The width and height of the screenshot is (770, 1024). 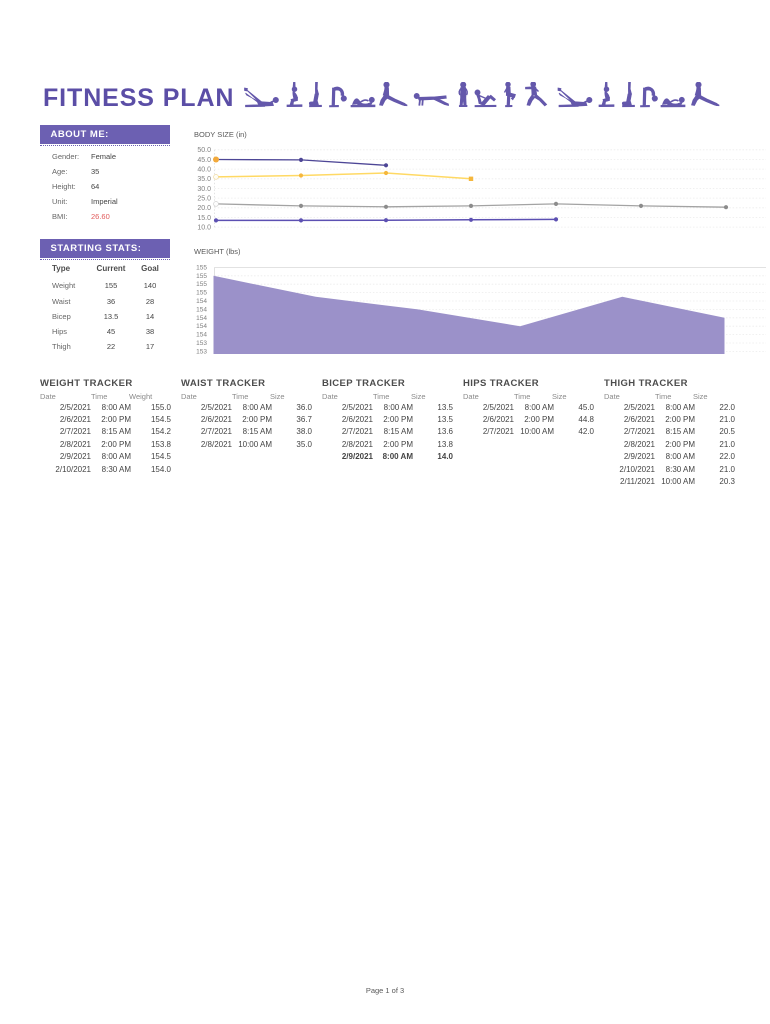 I want to click on svg-text: 15.0, so click(x=204, y=218).